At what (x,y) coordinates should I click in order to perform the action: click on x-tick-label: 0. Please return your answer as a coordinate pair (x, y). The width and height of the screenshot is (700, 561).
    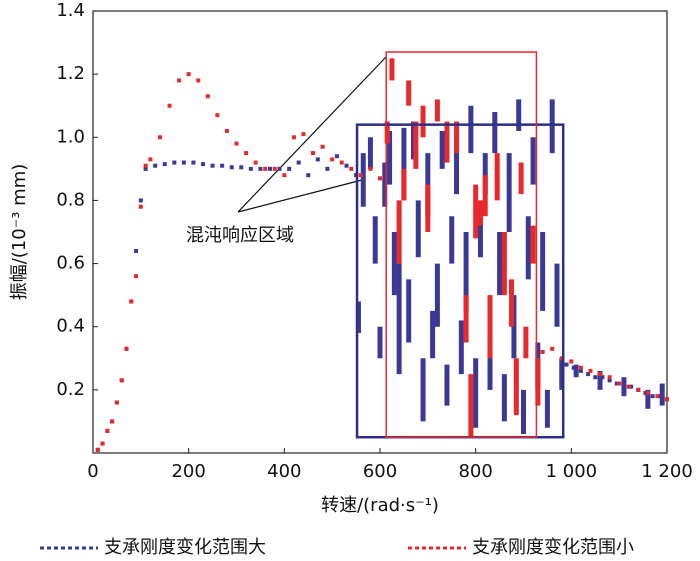
    Looking at the image, I should click on (92, 471).